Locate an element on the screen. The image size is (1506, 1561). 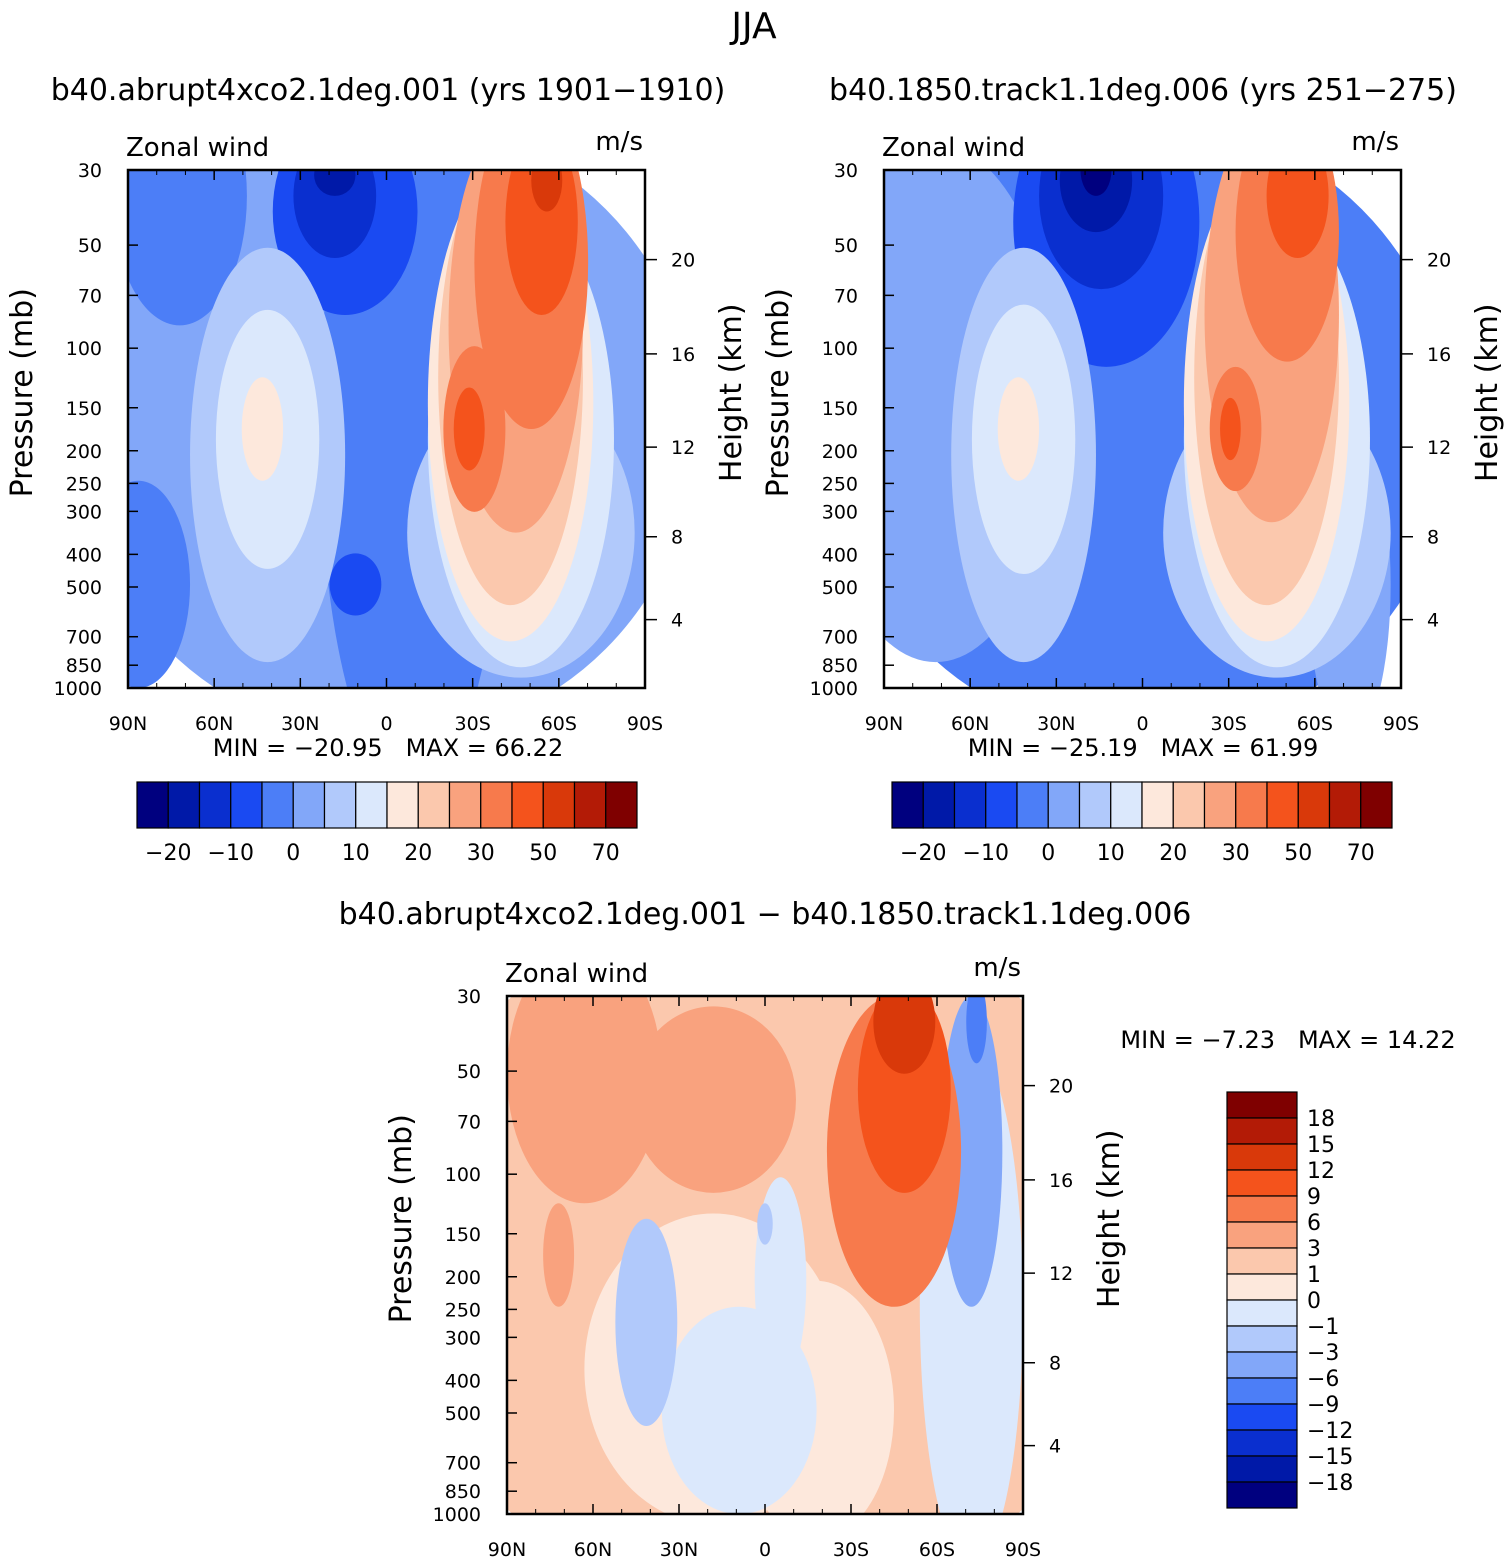
colorbar-label: −10 is located at coordinates (986, 853).